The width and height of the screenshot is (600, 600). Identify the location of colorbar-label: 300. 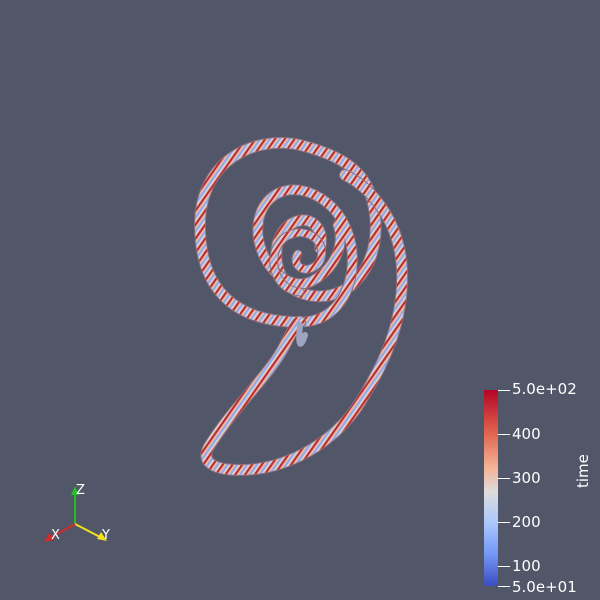
(526, 478).